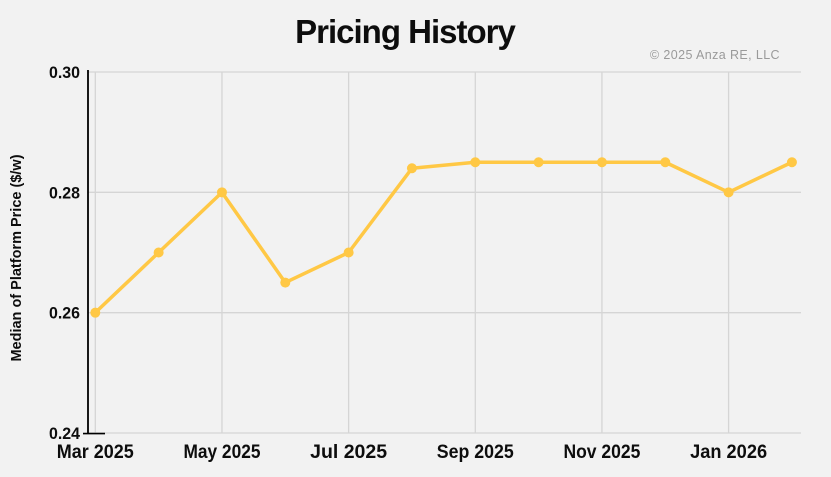 This screenshot has width=831, height=477. Describe the element at coordinates (665, 162) in the screenshot. I see `data-point-dec-2025` at that location.